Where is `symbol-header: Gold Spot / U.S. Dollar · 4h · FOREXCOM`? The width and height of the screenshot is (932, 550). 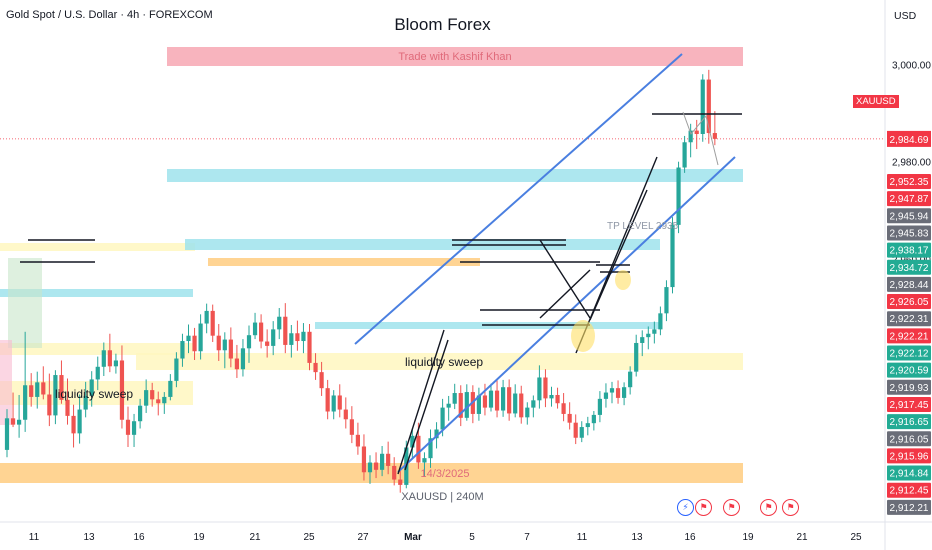 symbol-header: Gold Spot / U.S. Dollar · 4h · FOREXCOM is located at coordinates (109, 15).